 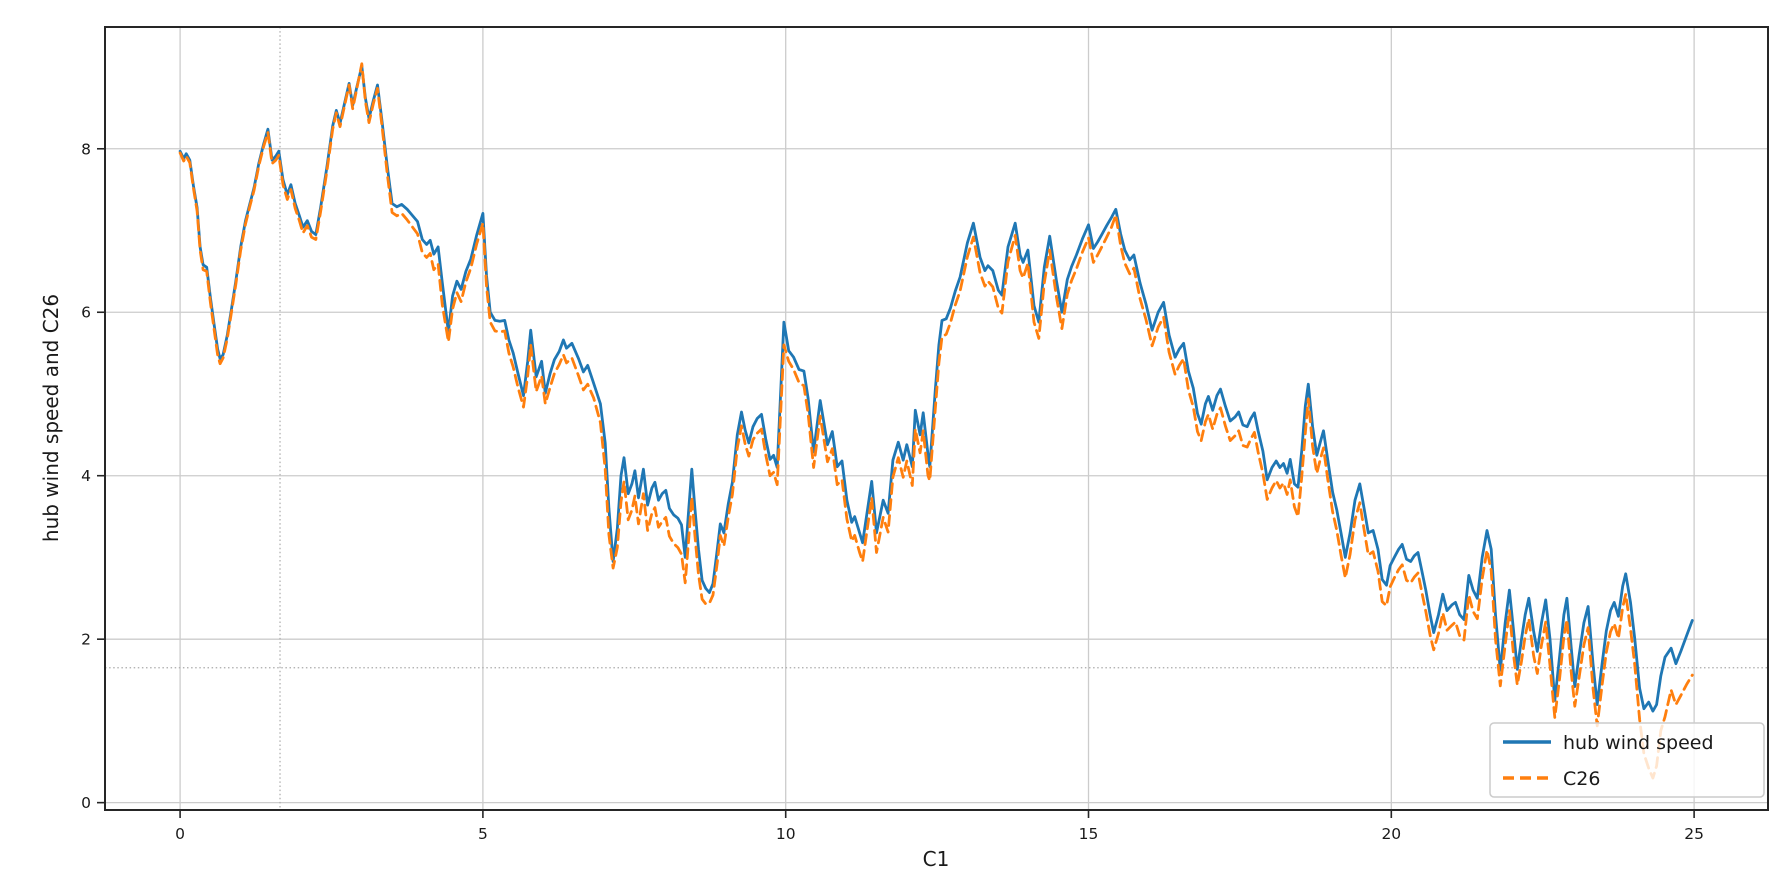 What do you see at coordinates (86, 149) in the screenshot?
I see `y-tick-label: 8` at bounding box center [86, 149].